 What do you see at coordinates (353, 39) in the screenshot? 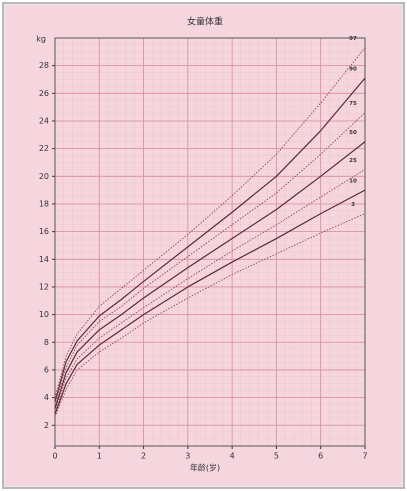
I see `series-label: 97` at bounding box center [353, 39].